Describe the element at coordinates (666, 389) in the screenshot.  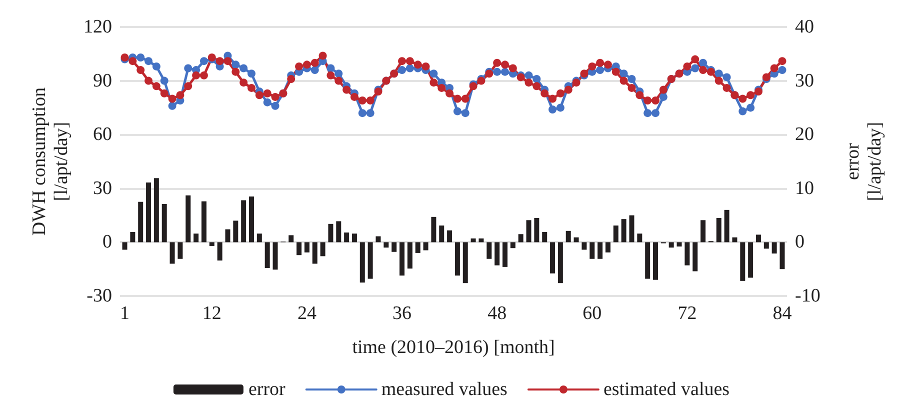
I see `legend-label: estimated values` at that location.